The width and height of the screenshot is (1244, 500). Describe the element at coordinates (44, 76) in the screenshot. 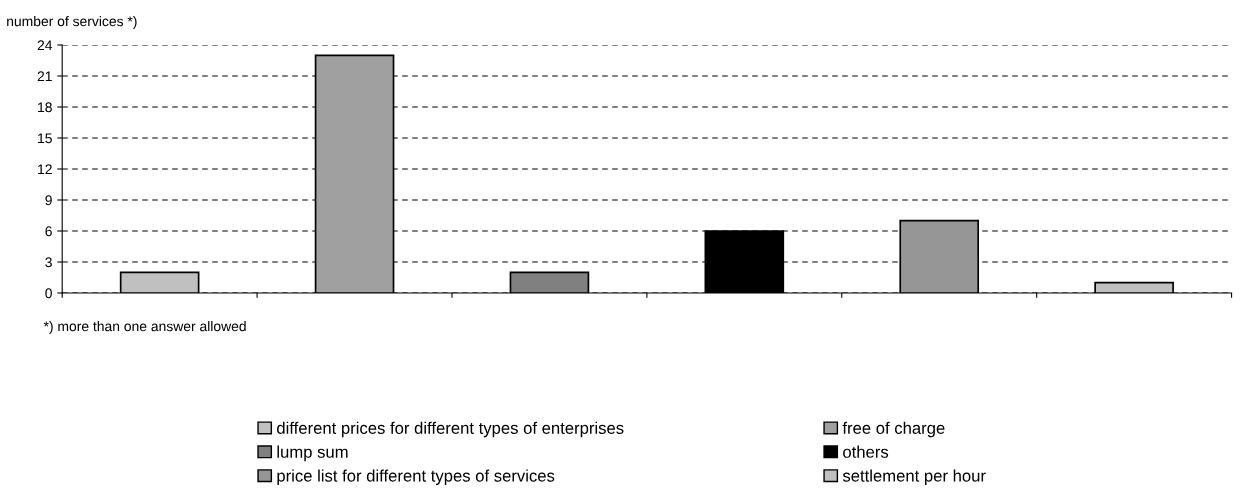

I see `y-tick-label: 21` at that location.